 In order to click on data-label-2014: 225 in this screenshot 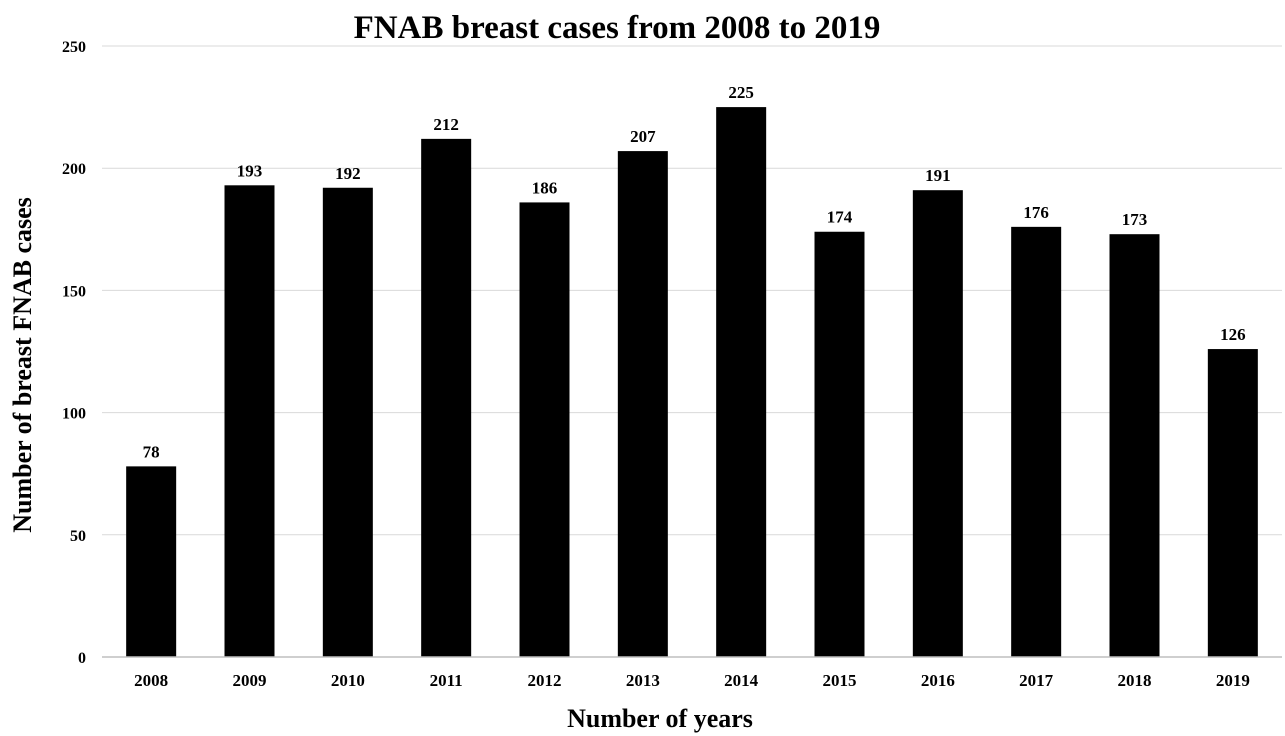, I will do `click(741, 92)`.